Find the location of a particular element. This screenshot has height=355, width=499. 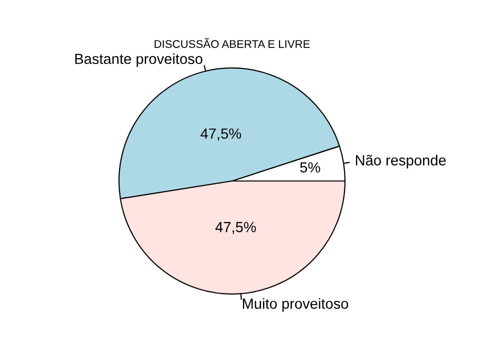

slice-label: Muito proveitoso is located at coordinates (295, 305).